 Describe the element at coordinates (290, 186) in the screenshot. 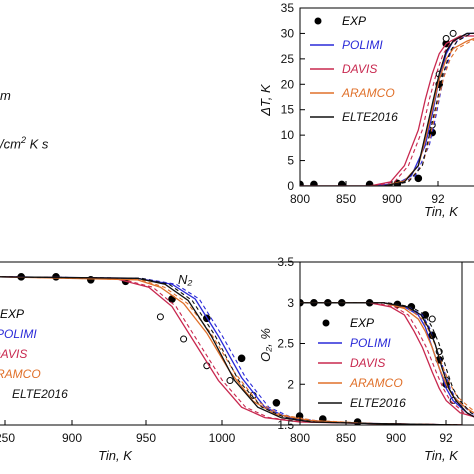

I see `y-tick-label: 0` at that location.